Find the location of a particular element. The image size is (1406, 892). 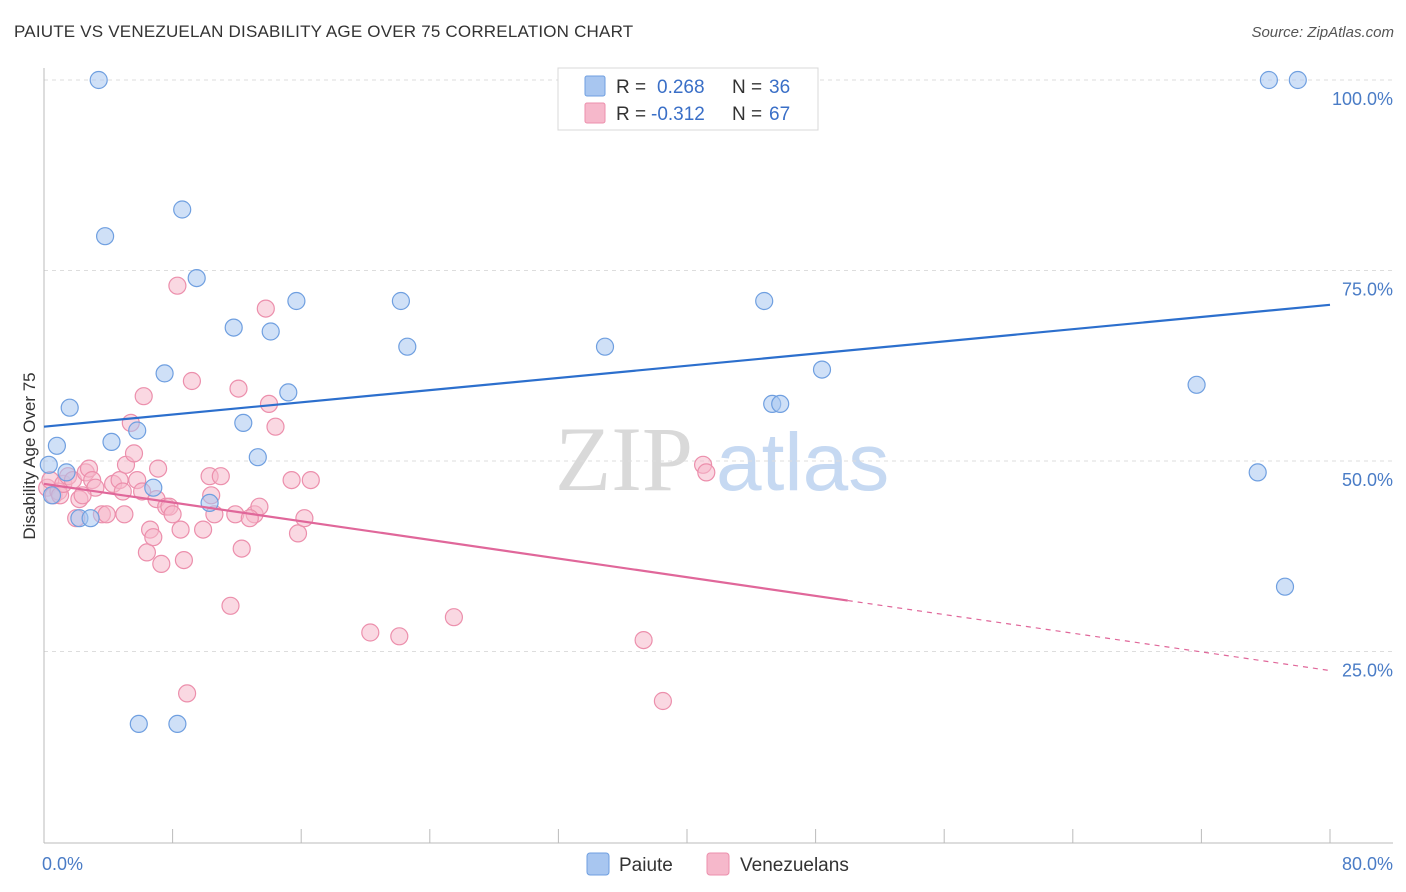

y-tick-labels: 25.0% 50.0% 75.0% 100.0% is located at coordinates (1362, 385).